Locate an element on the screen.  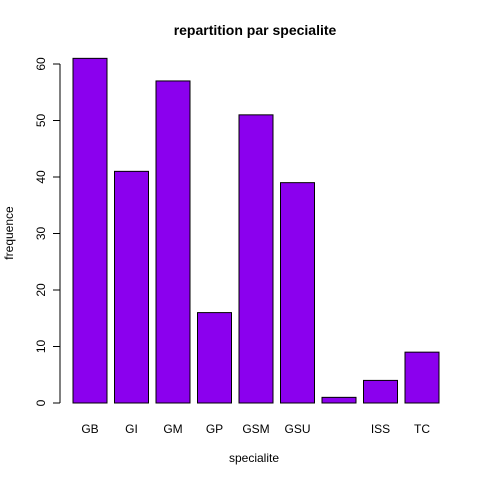
x-axis-tick-label: GM is located at coordinates (172, 429).